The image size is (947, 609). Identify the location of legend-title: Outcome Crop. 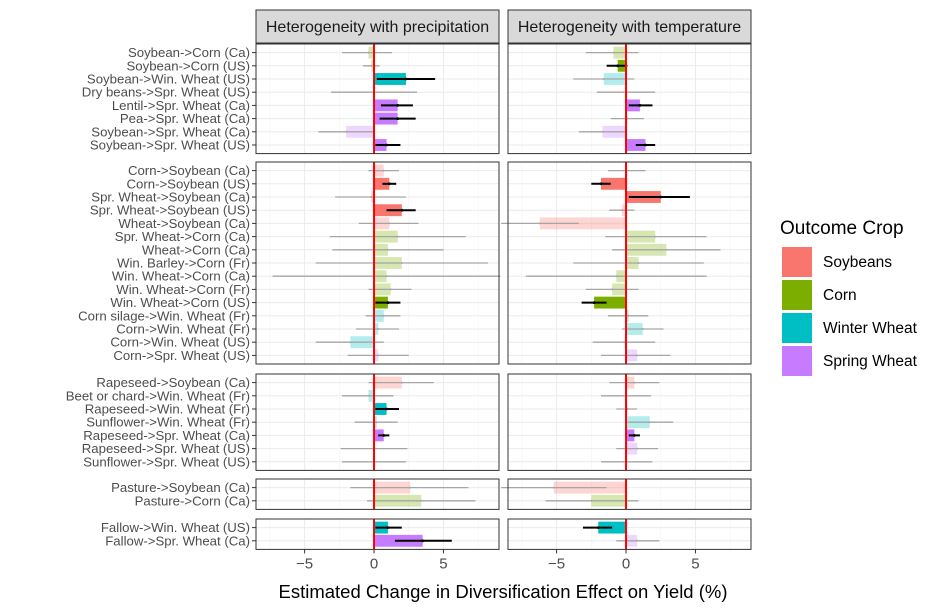
(842, 228).